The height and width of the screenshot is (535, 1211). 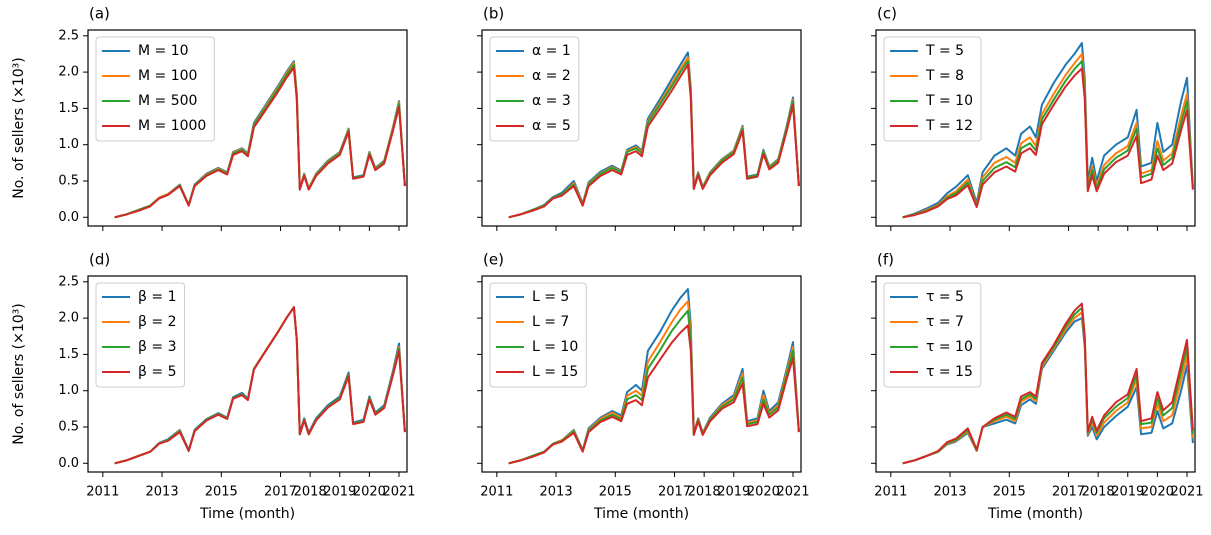 What do you see at coordinates (551, 101) in the screenshot?
I see `legend-label: α = 3` at bounding box center [551, 101].